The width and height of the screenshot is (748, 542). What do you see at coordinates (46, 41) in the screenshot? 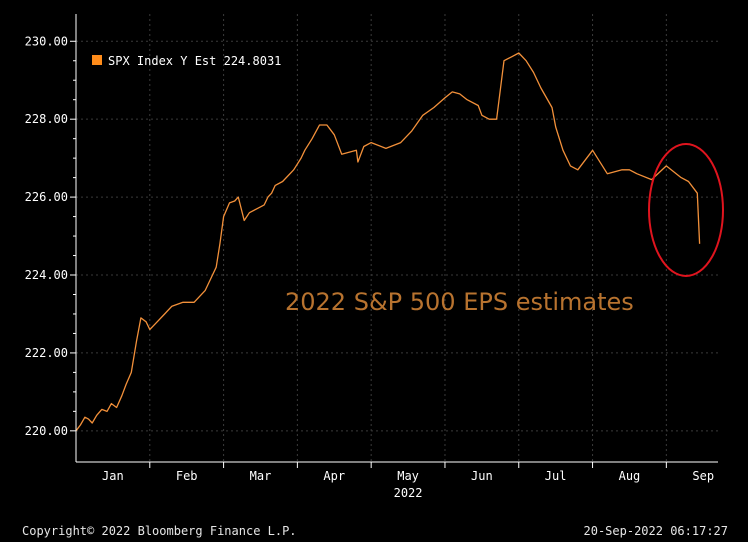
I see `y-tick-label: 230.00` at bounding box center [46, 41].